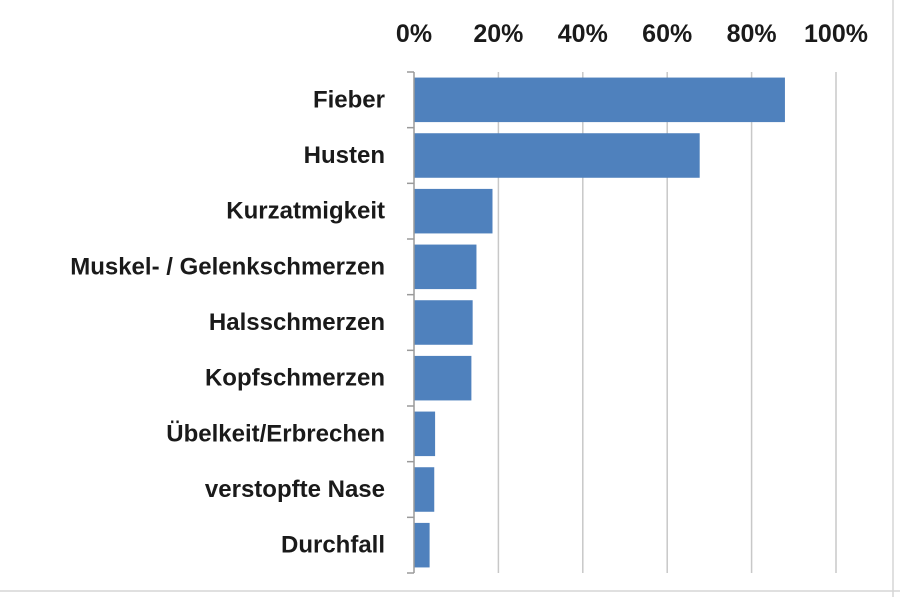 The height and width of the screenshot is (597, 900). I want to click on category-label-1: Fieber, so click(349, 99).